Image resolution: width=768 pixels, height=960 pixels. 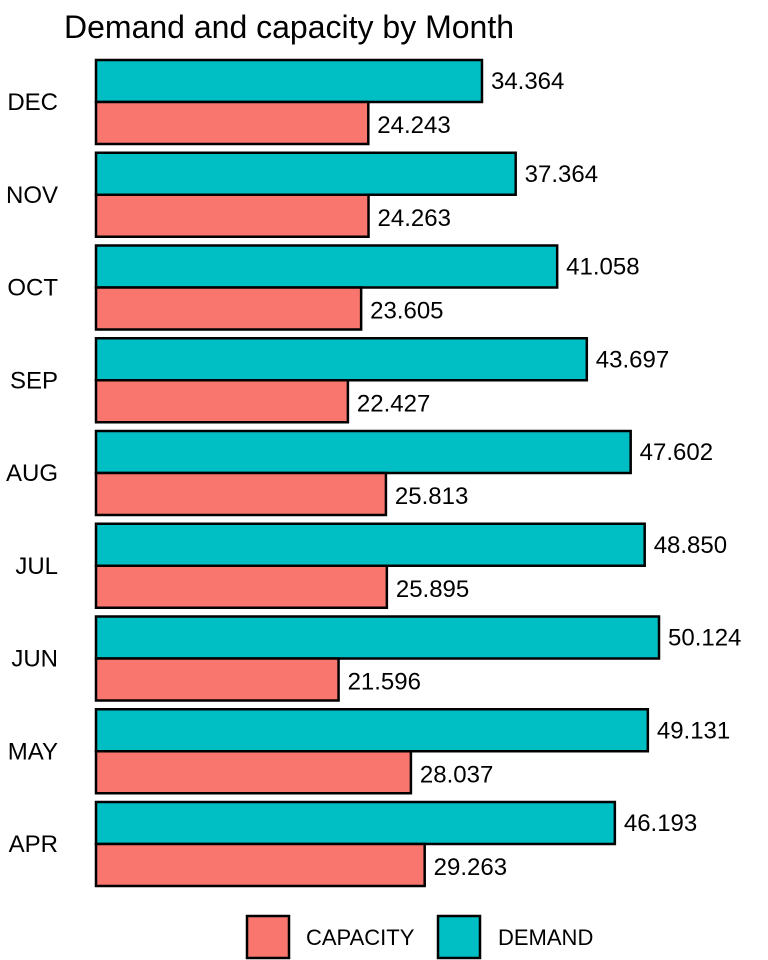 What do you see at coordinates (232, 215) in the screenshot?
I see `bar-capacity-nov` at bounding box center [232, 215].